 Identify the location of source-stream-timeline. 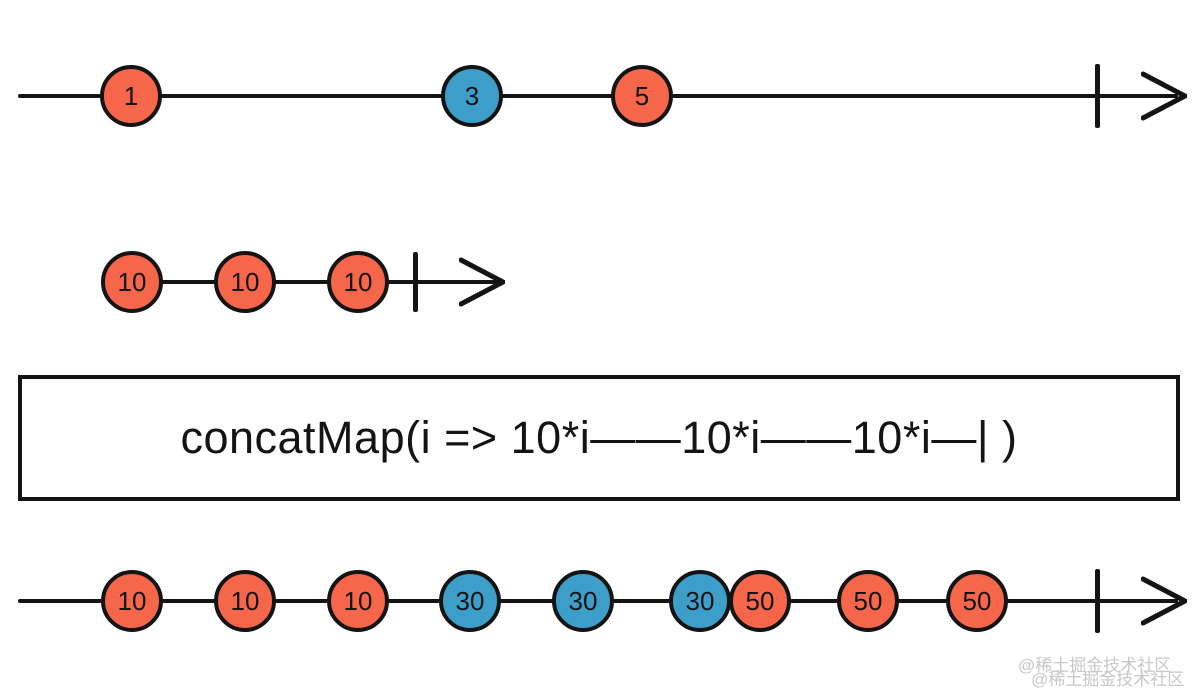
(598, 96).